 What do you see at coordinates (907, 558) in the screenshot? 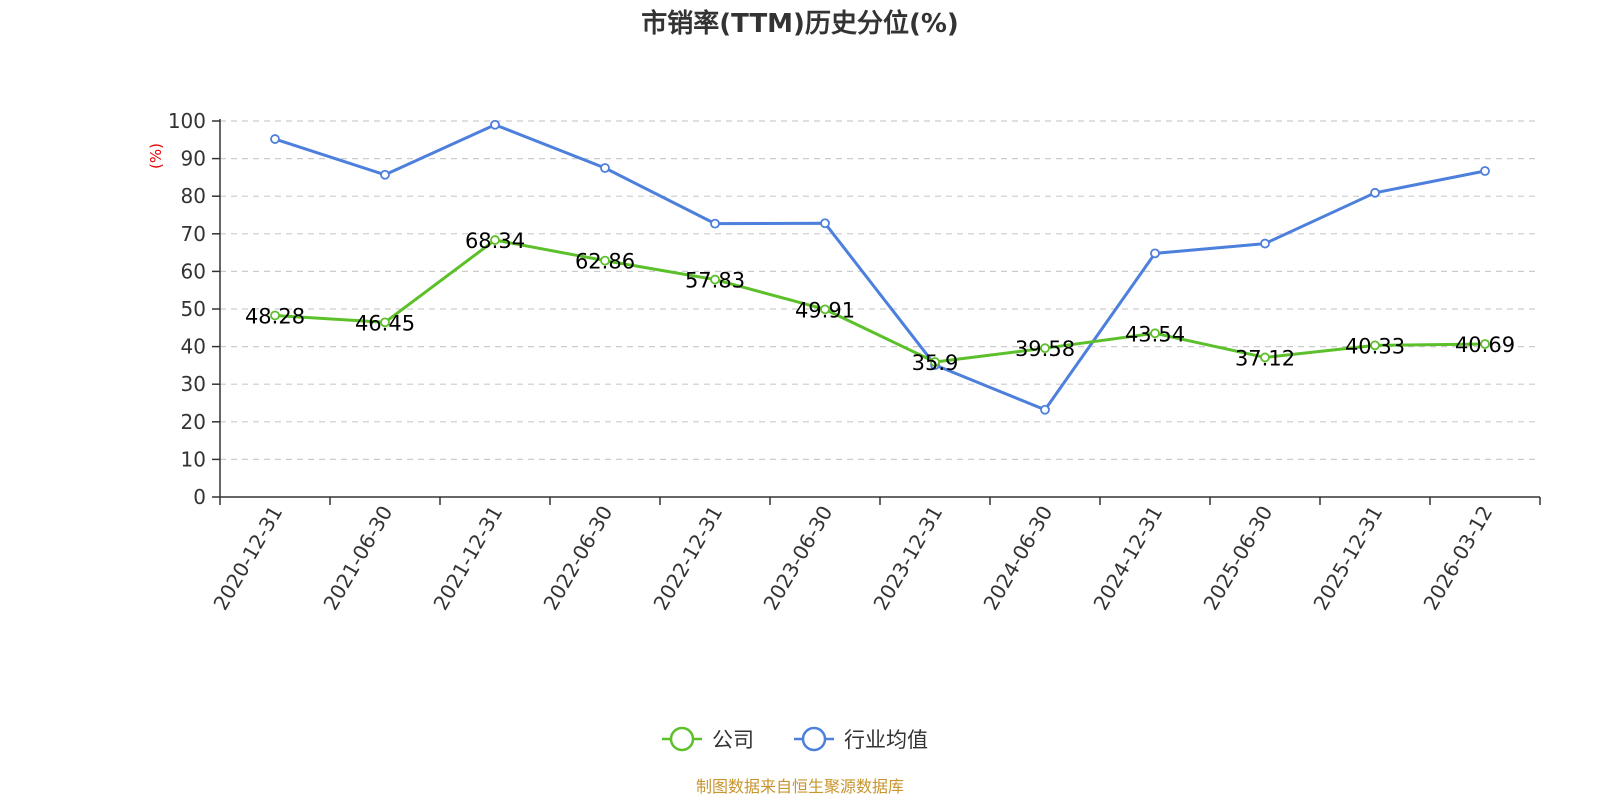
I see `x-tick-label: 2023-12-31` at bounding box center [907, 558].